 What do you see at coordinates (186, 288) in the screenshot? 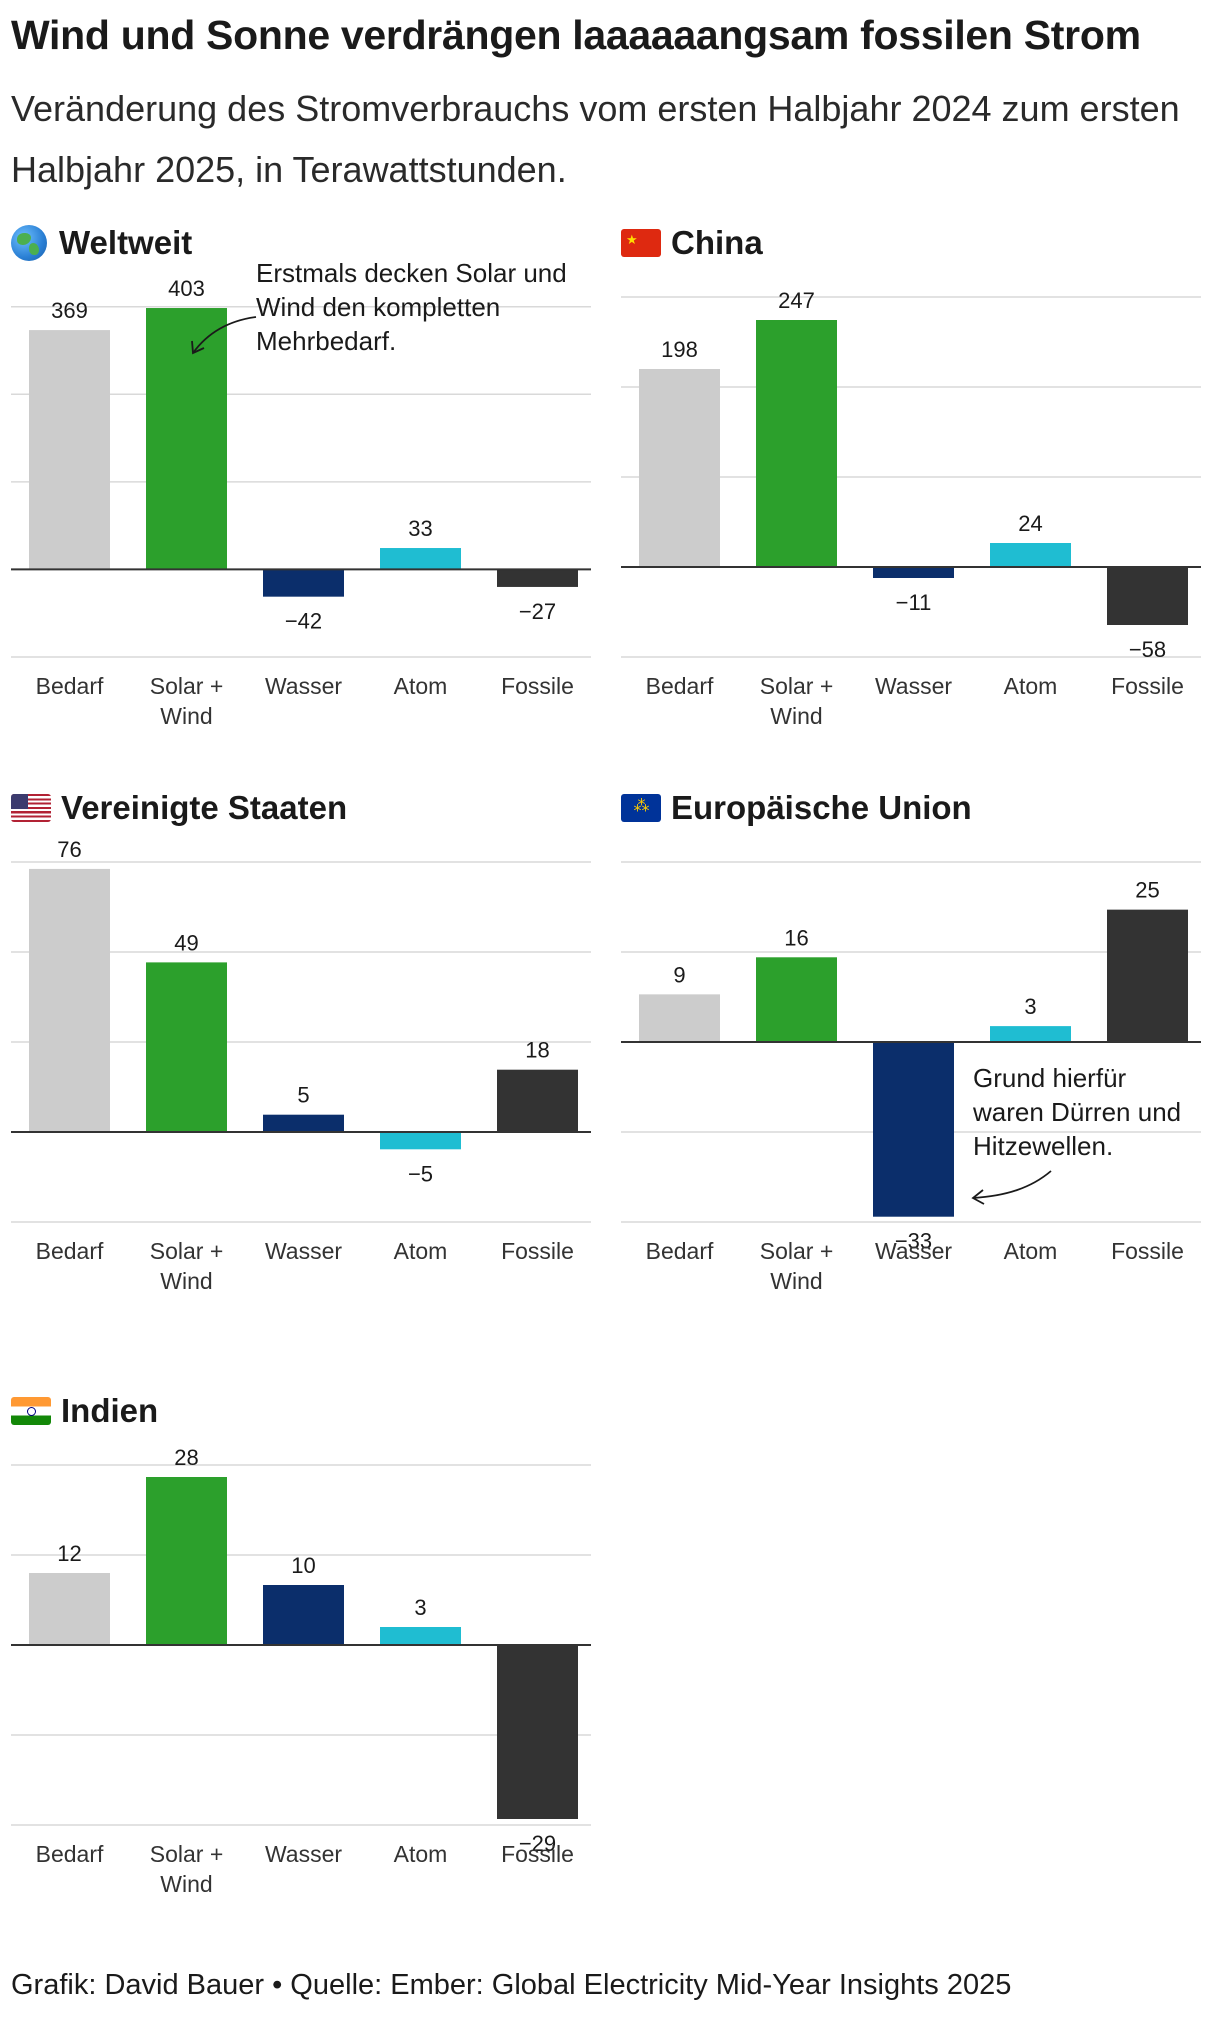
I see `value-label: 403` at bounding box center [186, 288].